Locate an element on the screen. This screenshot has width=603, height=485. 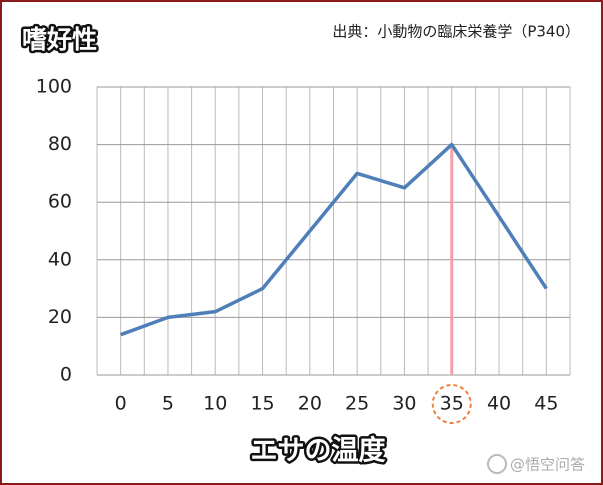
highlight-circle is located at coordinates (451, 404).